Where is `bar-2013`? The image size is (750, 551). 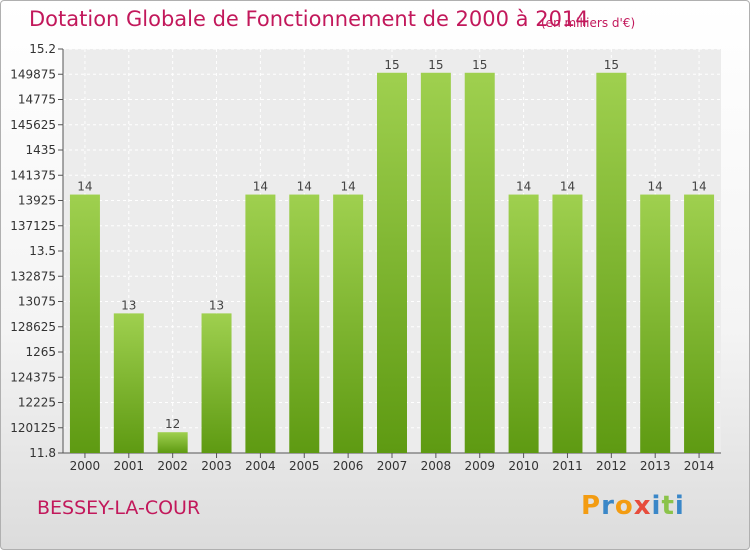
bar-2013 is located at coordinates (655, 323).